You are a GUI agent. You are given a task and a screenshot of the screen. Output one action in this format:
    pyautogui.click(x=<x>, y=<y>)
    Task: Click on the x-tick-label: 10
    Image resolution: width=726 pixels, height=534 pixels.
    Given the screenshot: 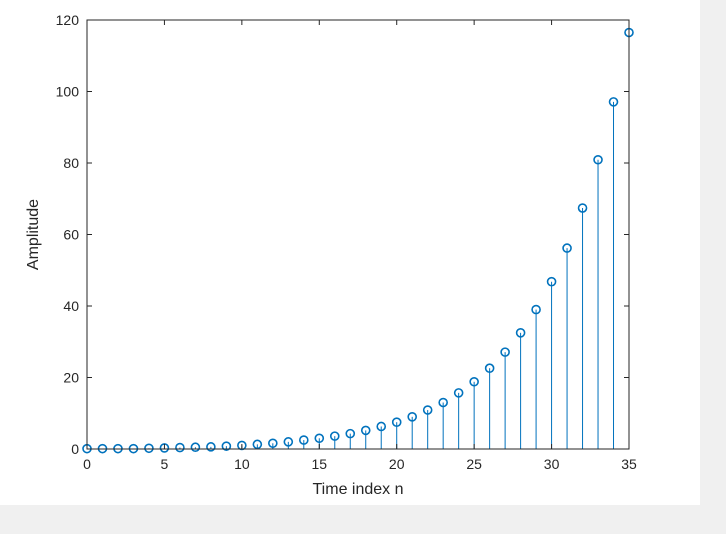 What is the action you would take?
    pyautogui.click(x=242, y=464)
    